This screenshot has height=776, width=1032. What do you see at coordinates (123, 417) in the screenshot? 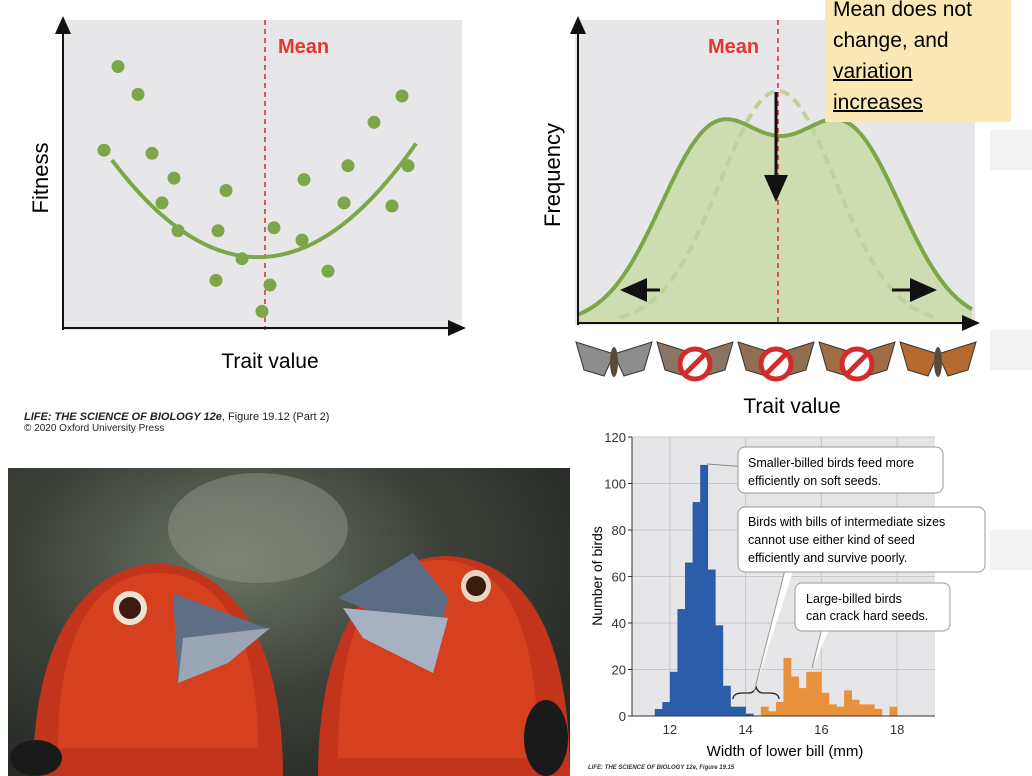
I see `book-title: LIFE: THE SCIENCE OF BIOLOGY 12e` at bounding box center [123, 417].